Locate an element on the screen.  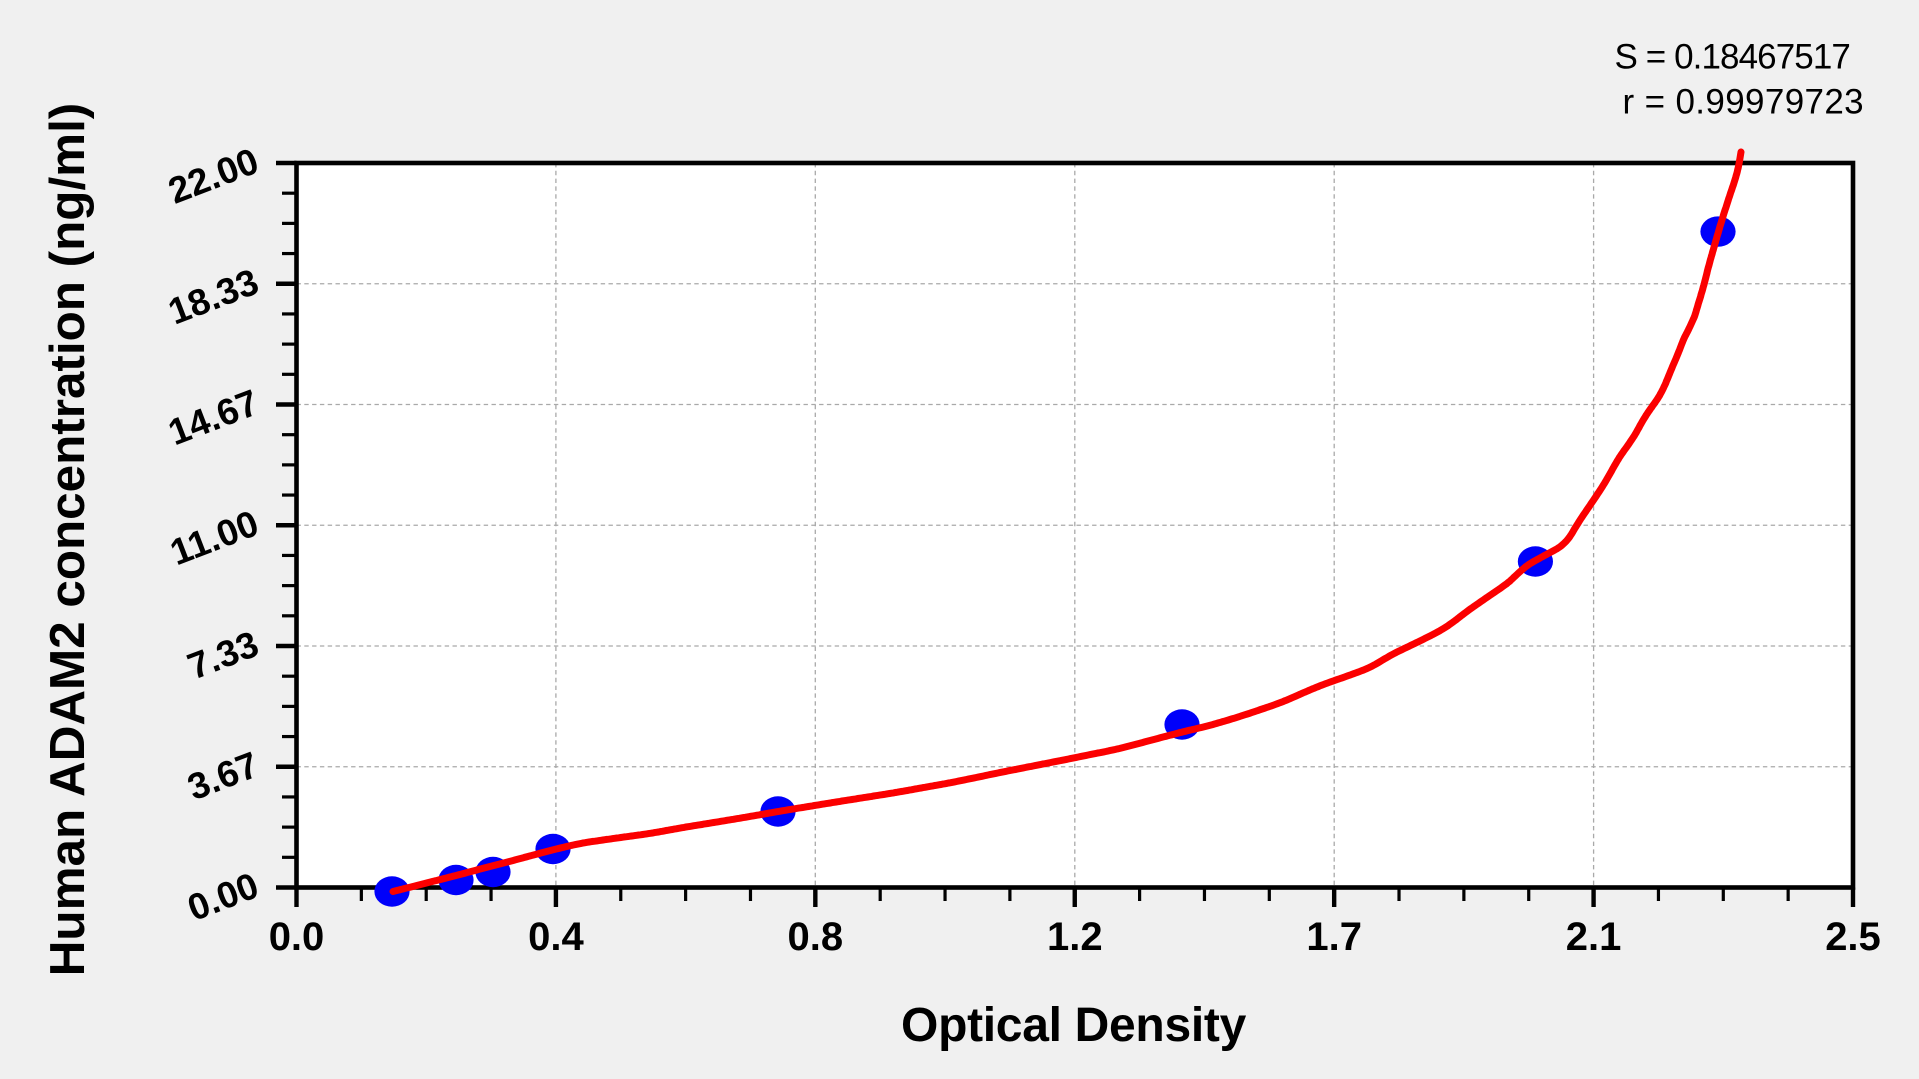
svg-text: r = 0.99979723 is located at coordinates (1744, 102).